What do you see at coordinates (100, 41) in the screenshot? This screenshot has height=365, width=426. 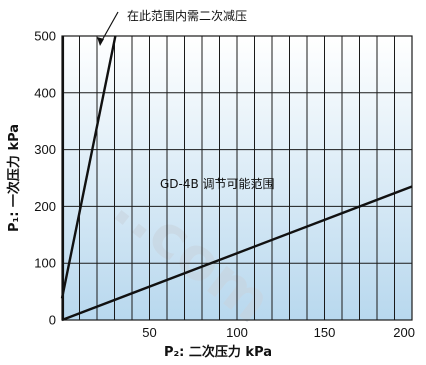 I see `arrowhead-icon` at bounding box center [100, 41].